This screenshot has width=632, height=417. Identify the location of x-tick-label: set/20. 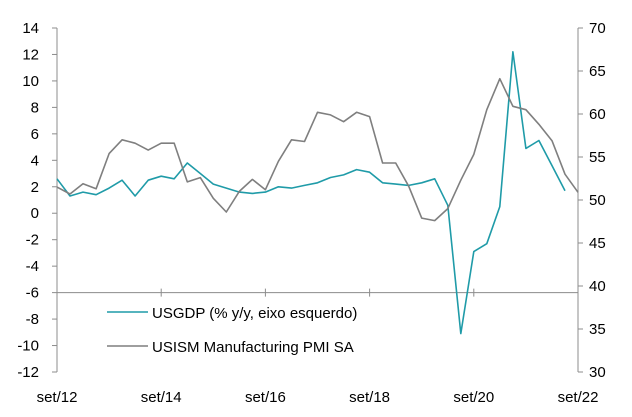
(473, 397).